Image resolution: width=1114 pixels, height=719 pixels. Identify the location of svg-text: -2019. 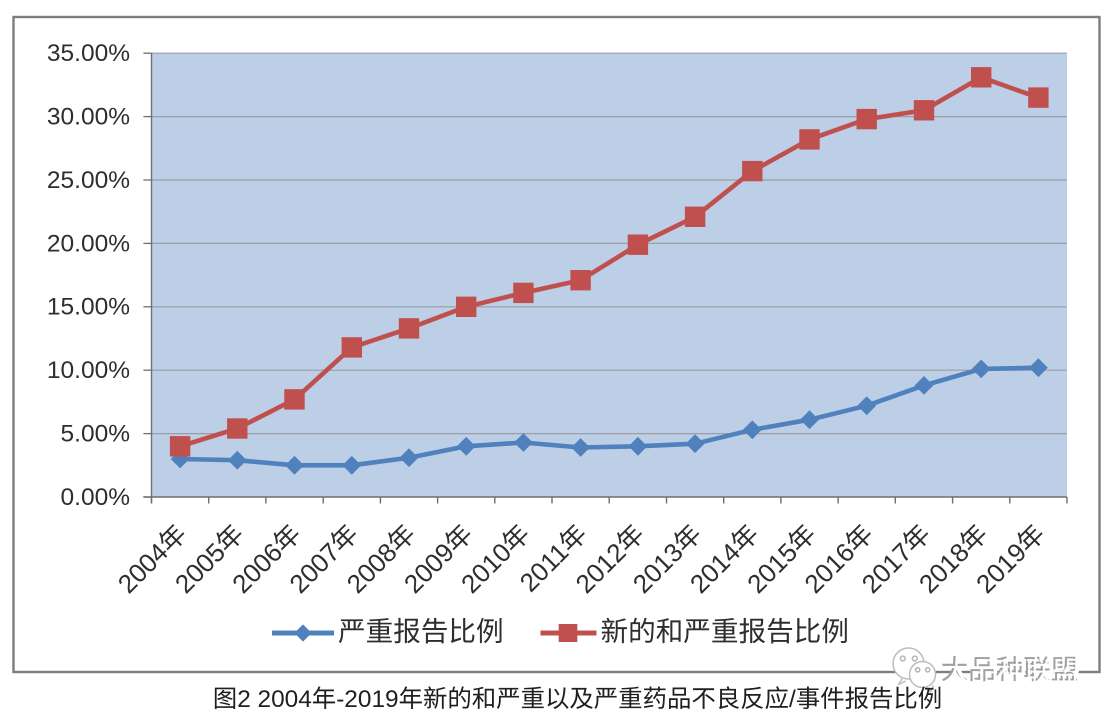
(367, 699).